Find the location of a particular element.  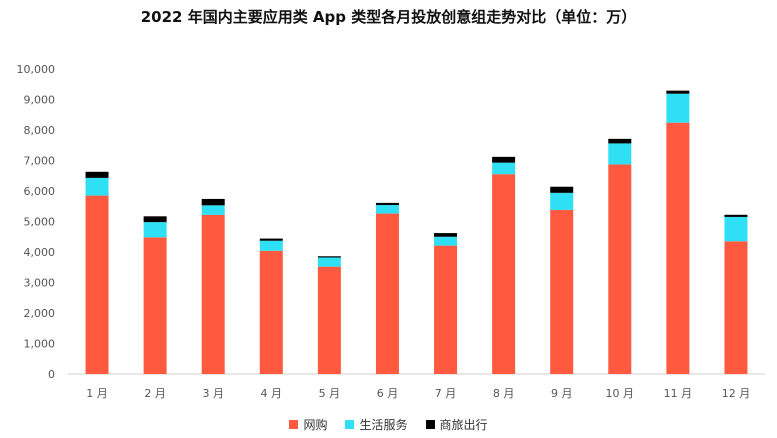

legend-label-series-2: 生活服务 is located at coordinates (383, 425).